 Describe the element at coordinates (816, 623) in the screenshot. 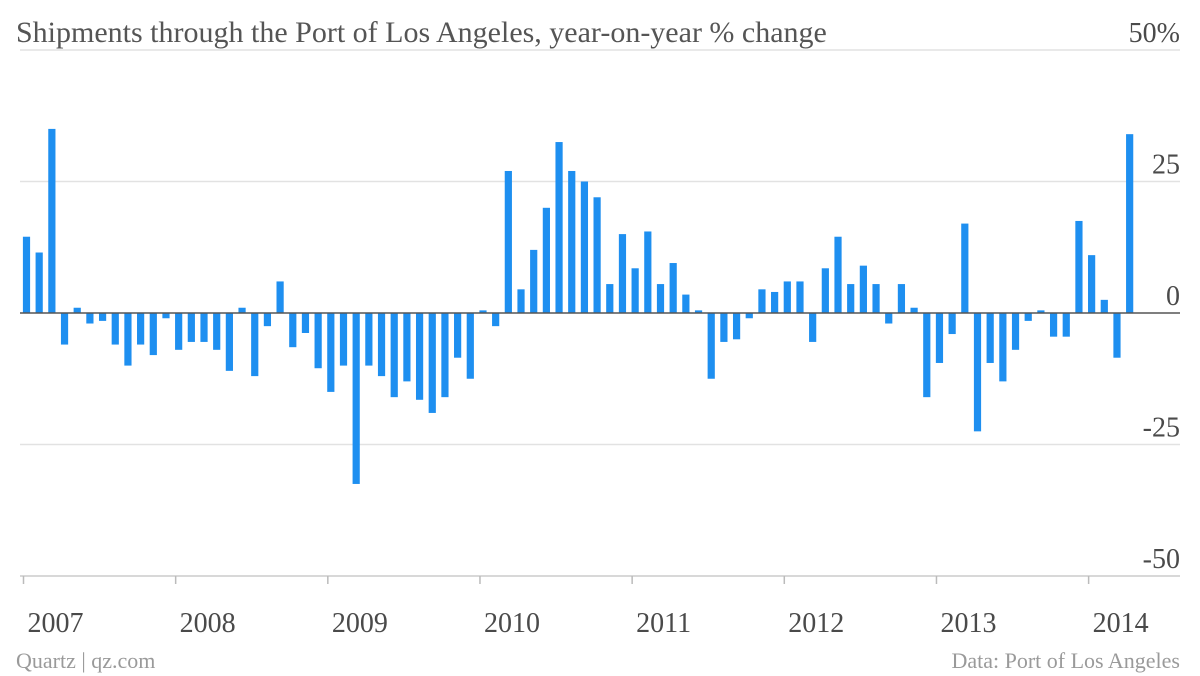

I see `x-tick-label: 2012` at that location.